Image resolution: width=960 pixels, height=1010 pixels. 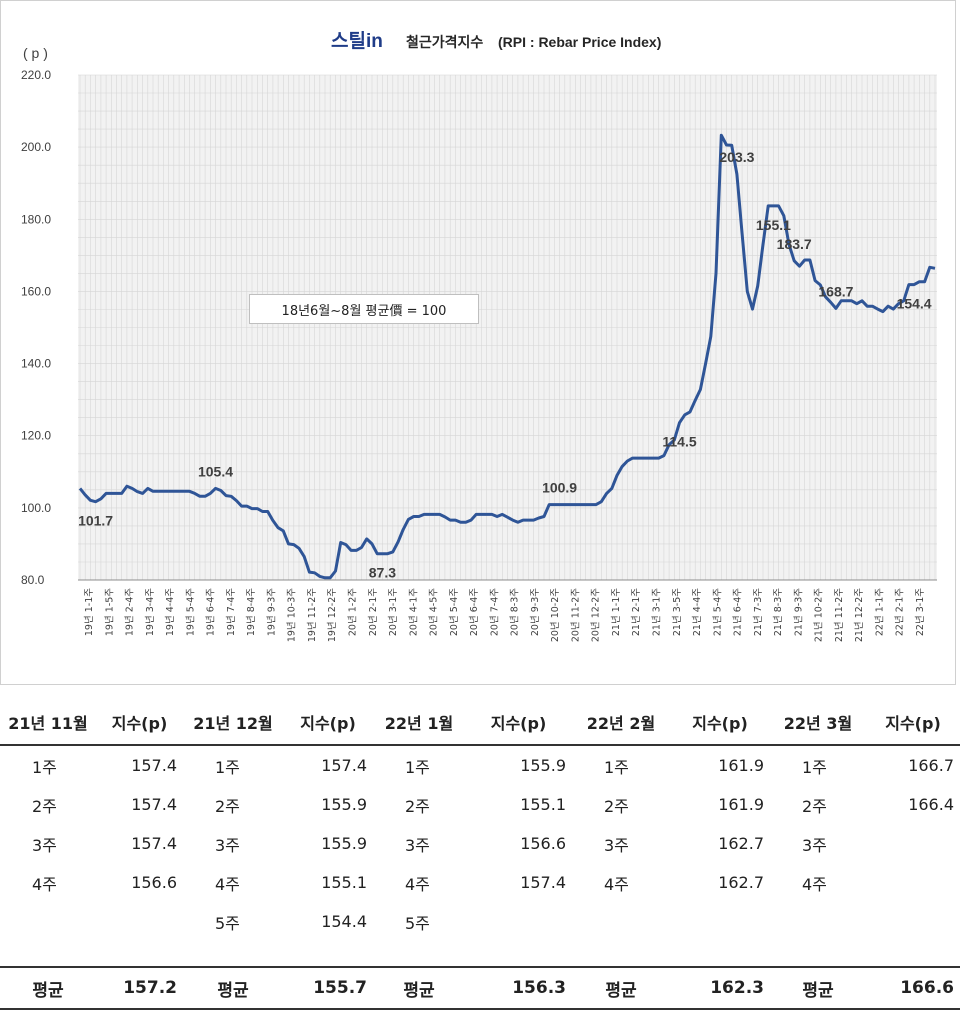 What do you see at coordinates (139, 988) in the screenshot?
I see `average-value: 157.2` at bounding box center [139, 988].